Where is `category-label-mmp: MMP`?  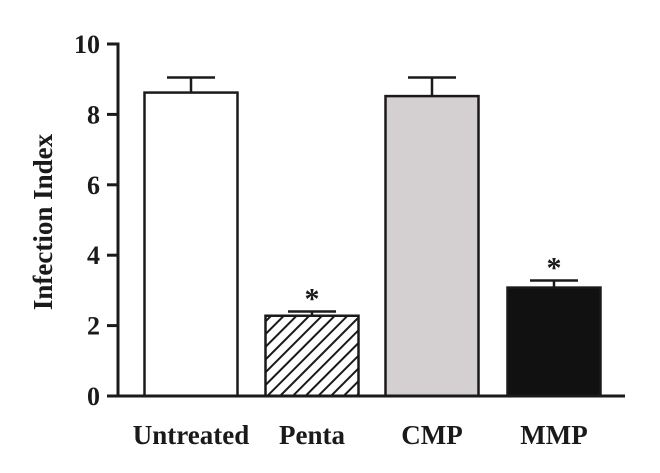 category-label-mmp: MMP is located at coordinates (553, 435).